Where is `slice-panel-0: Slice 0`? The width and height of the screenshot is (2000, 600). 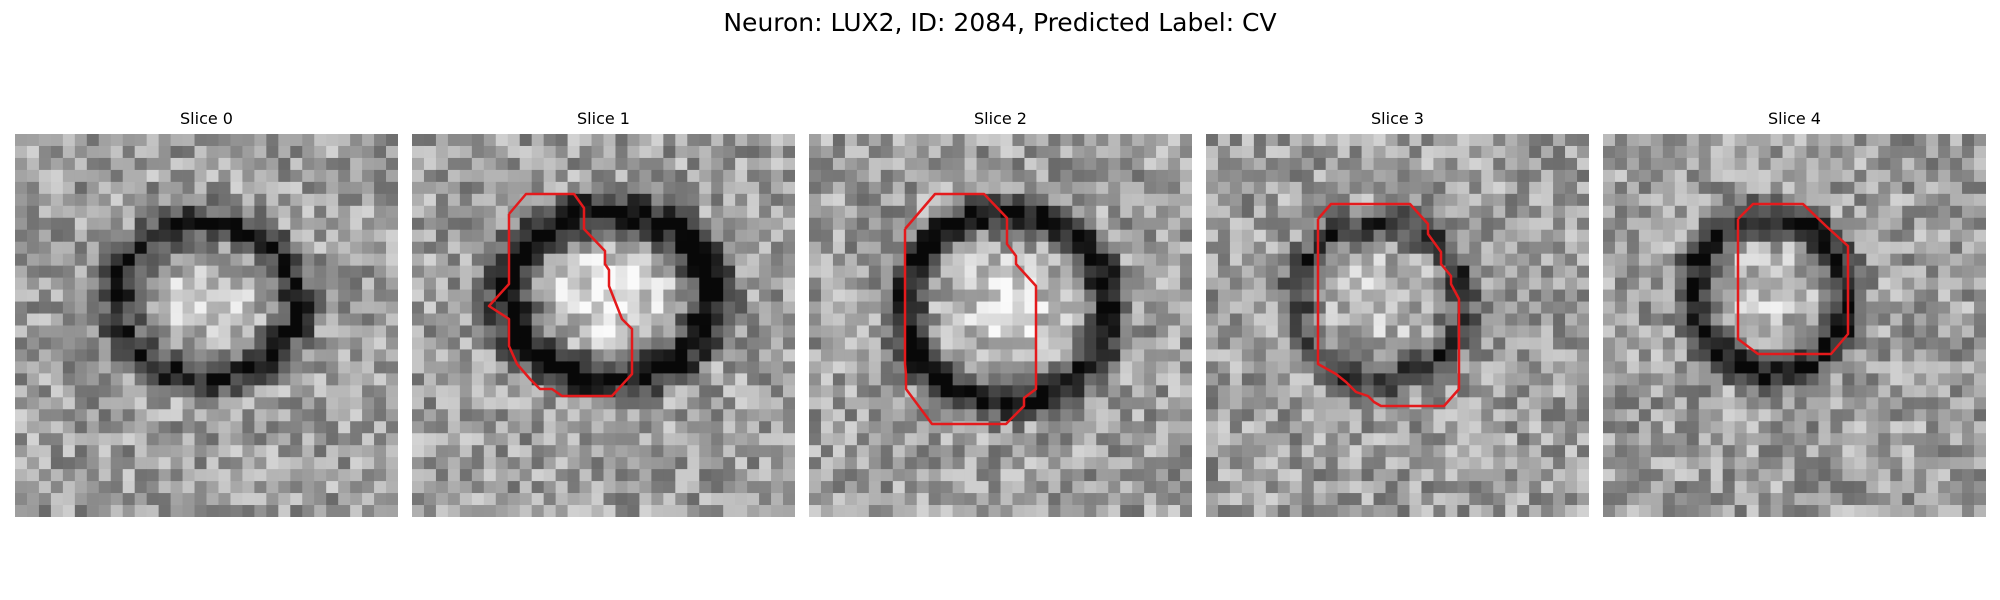
slice-panel-0: Slice 0 is located at coordinates (206, 312).